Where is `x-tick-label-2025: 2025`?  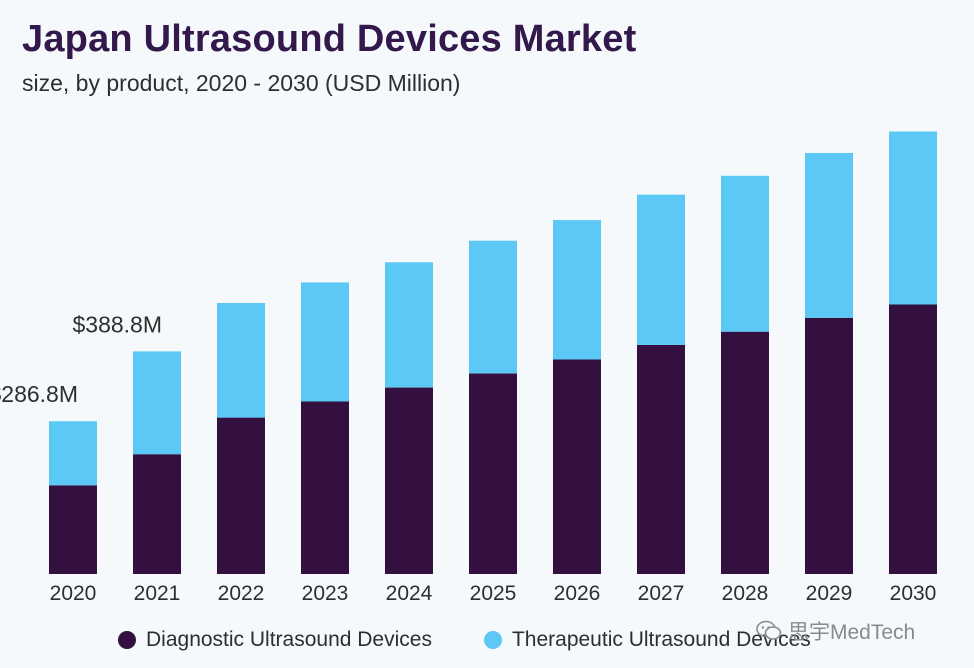
x-tick-label-2025: 2025 is located at coordinates (493, 593).